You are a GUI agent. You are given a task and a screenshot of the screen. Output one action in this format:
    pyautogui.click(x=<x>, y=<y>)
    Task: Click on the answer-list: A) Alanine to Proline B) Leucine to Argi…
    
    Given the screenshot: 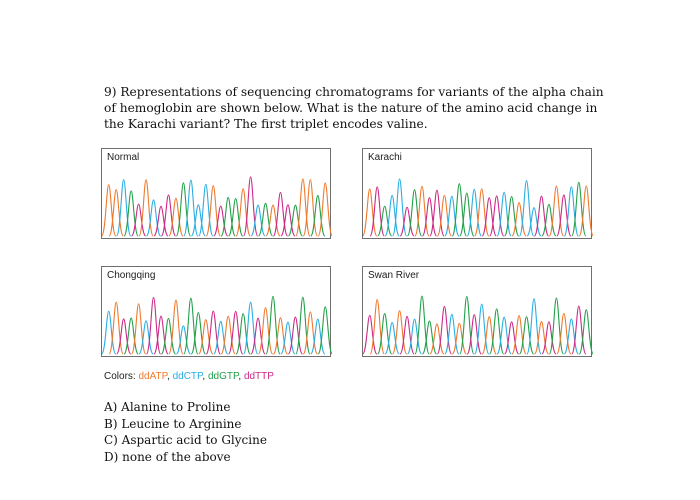 What is the action you would take?
    pyautogui.click(x=185, y=432)
    